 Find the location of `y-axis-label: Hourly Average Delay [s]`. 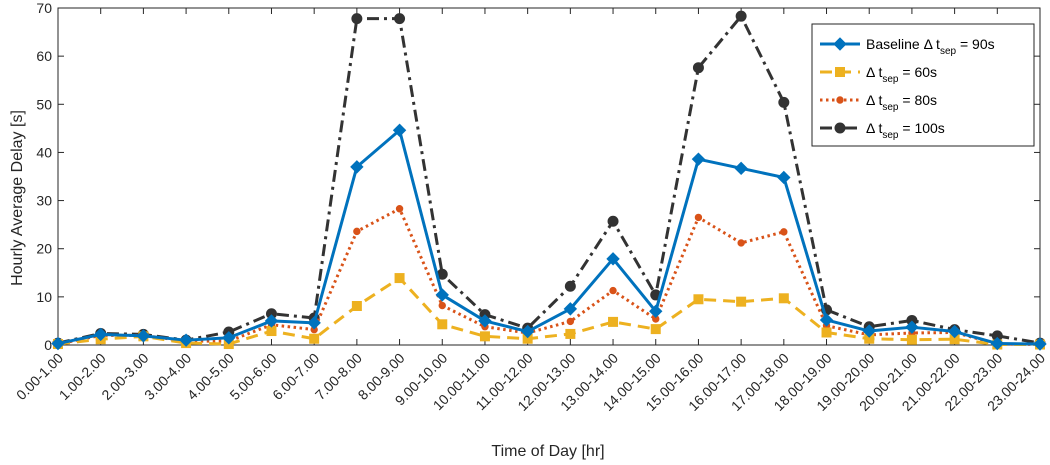

y-axis-label: Hourly Average Delay [s] is located at coordinates (17, 198).